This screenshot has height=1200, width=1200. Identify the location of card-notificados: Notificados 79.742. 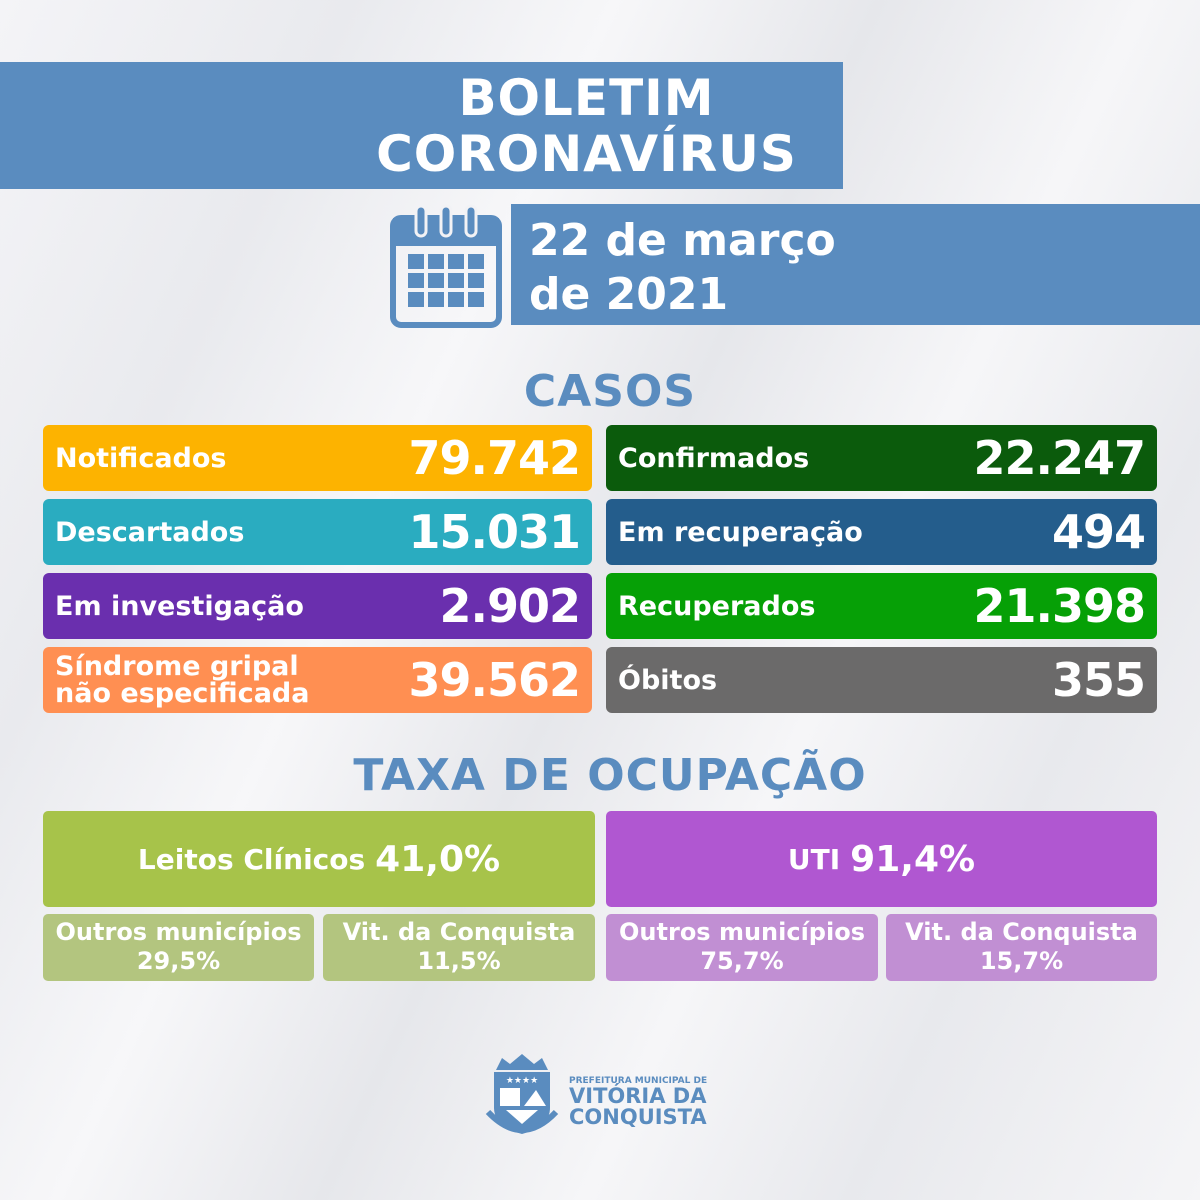
(317, 458).